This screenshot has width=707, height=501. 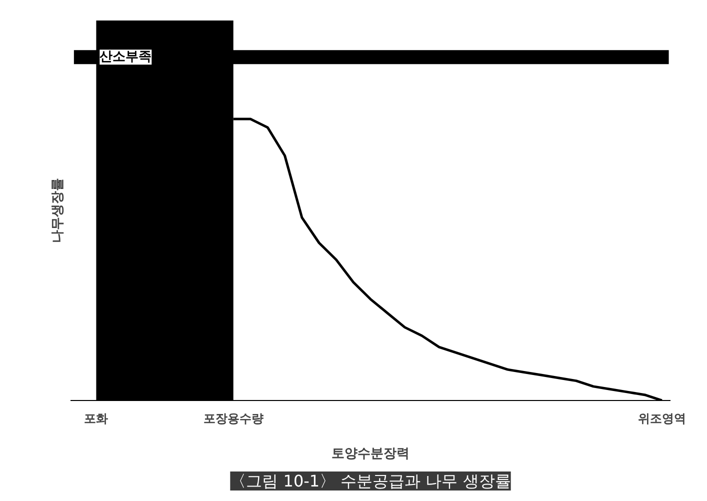 What do you see at coordinates (58, 210) in the screenshot?
I see `y-axis-title: 나무생장률` at bounding box center [58, 210].